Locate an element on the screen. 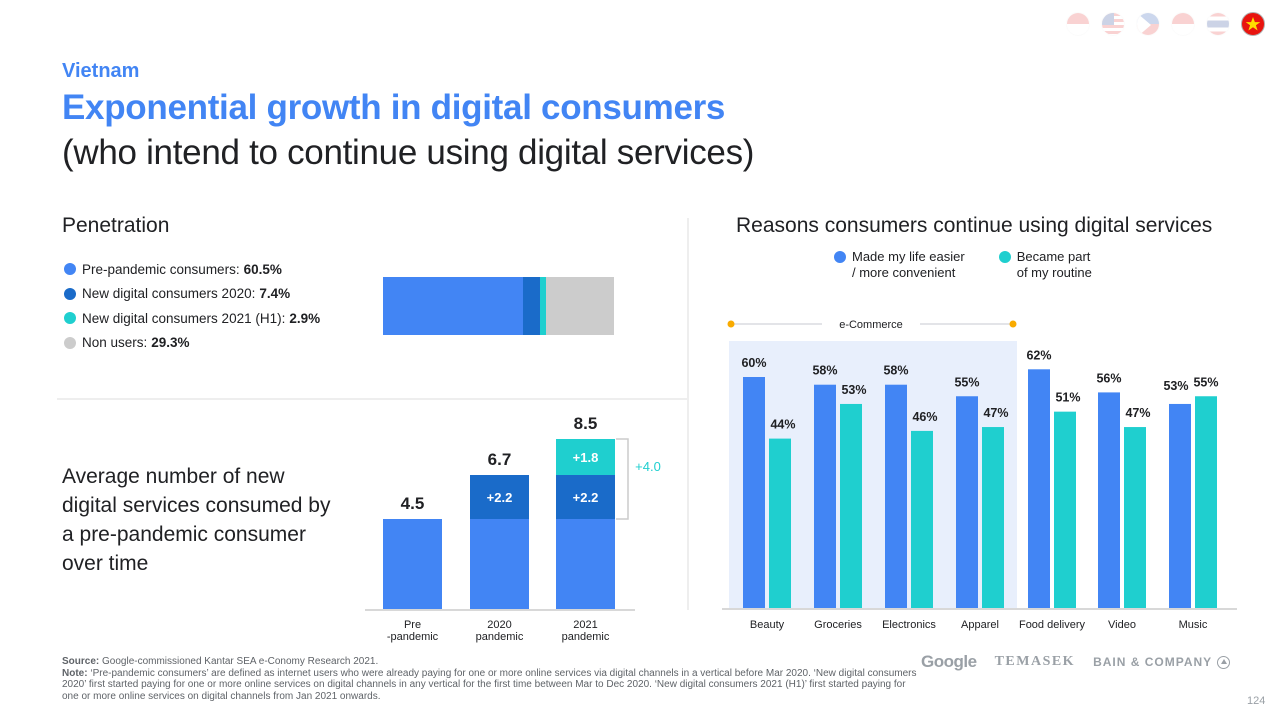 Image resolution: width=1279 pixels, height=720 pixels. legend-item-pre-pandemic: Pre-pandemic consumers: 60.5% is located at coordinates (192, 269).